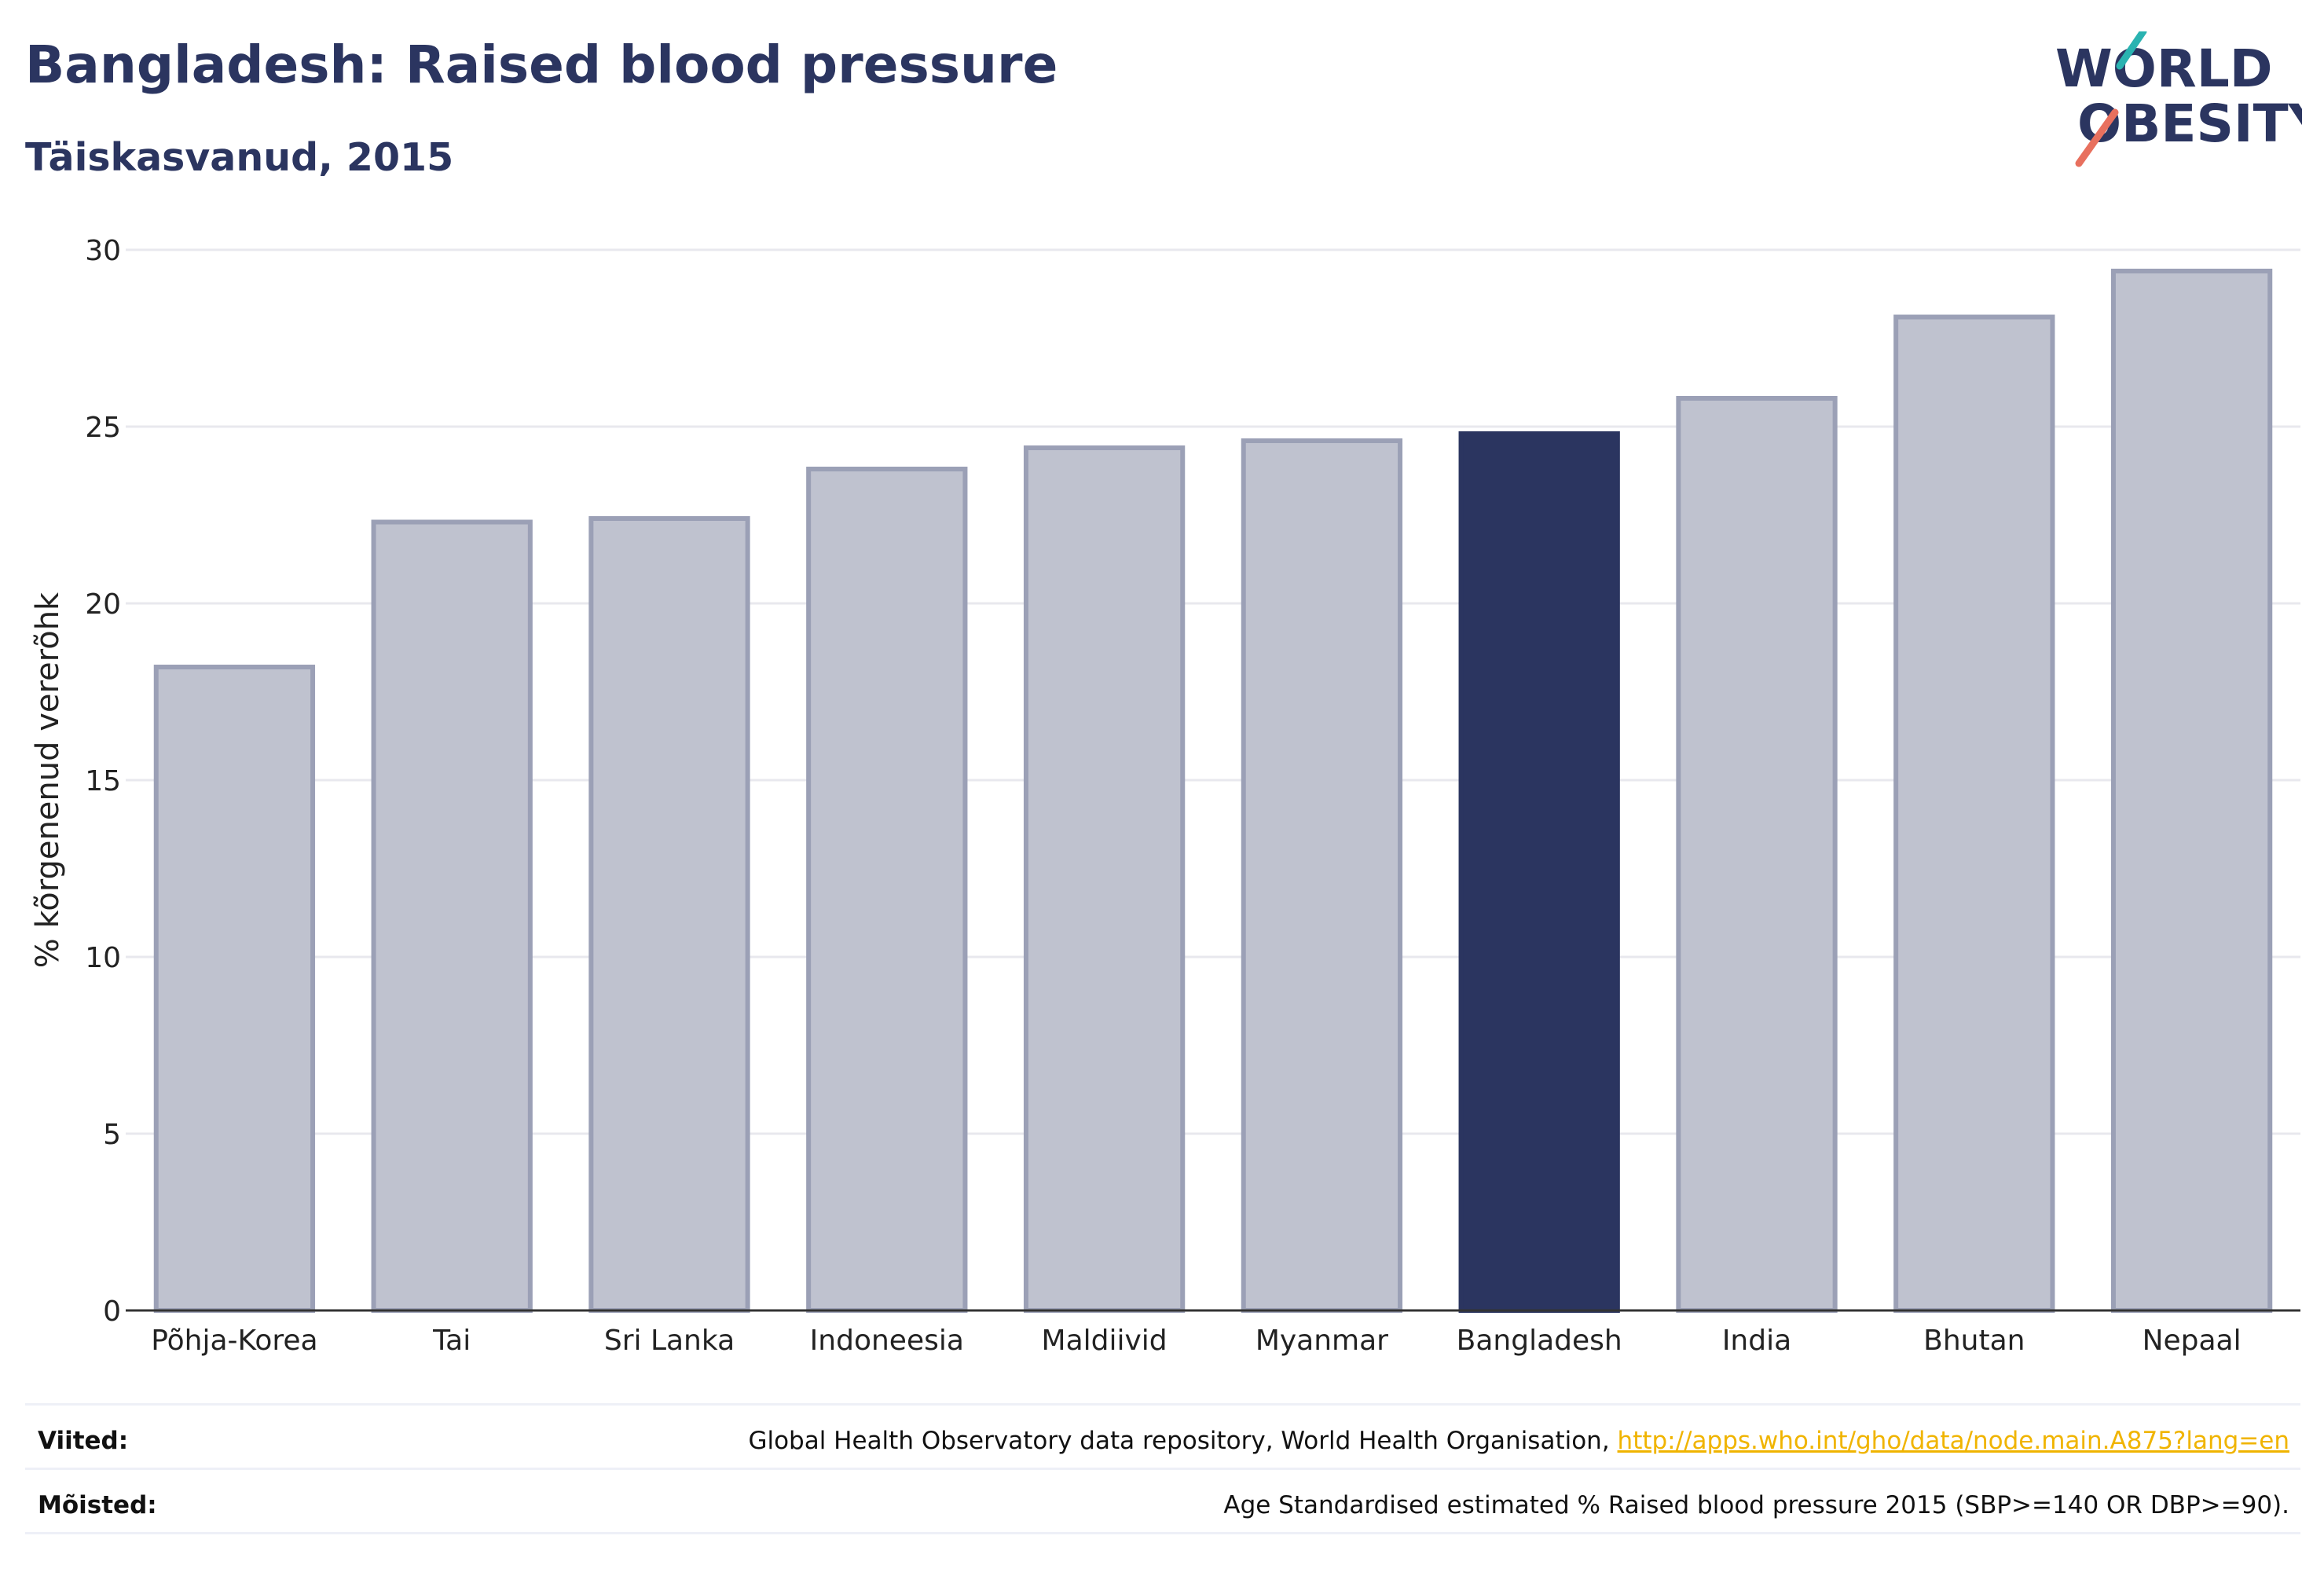 The width and height of the screenshot is (2324, 1576). Describe the element at coordinates (239, 157) in the screenshot. I see `chart-subtitle: Täiskasvanud, 2015` at that location.